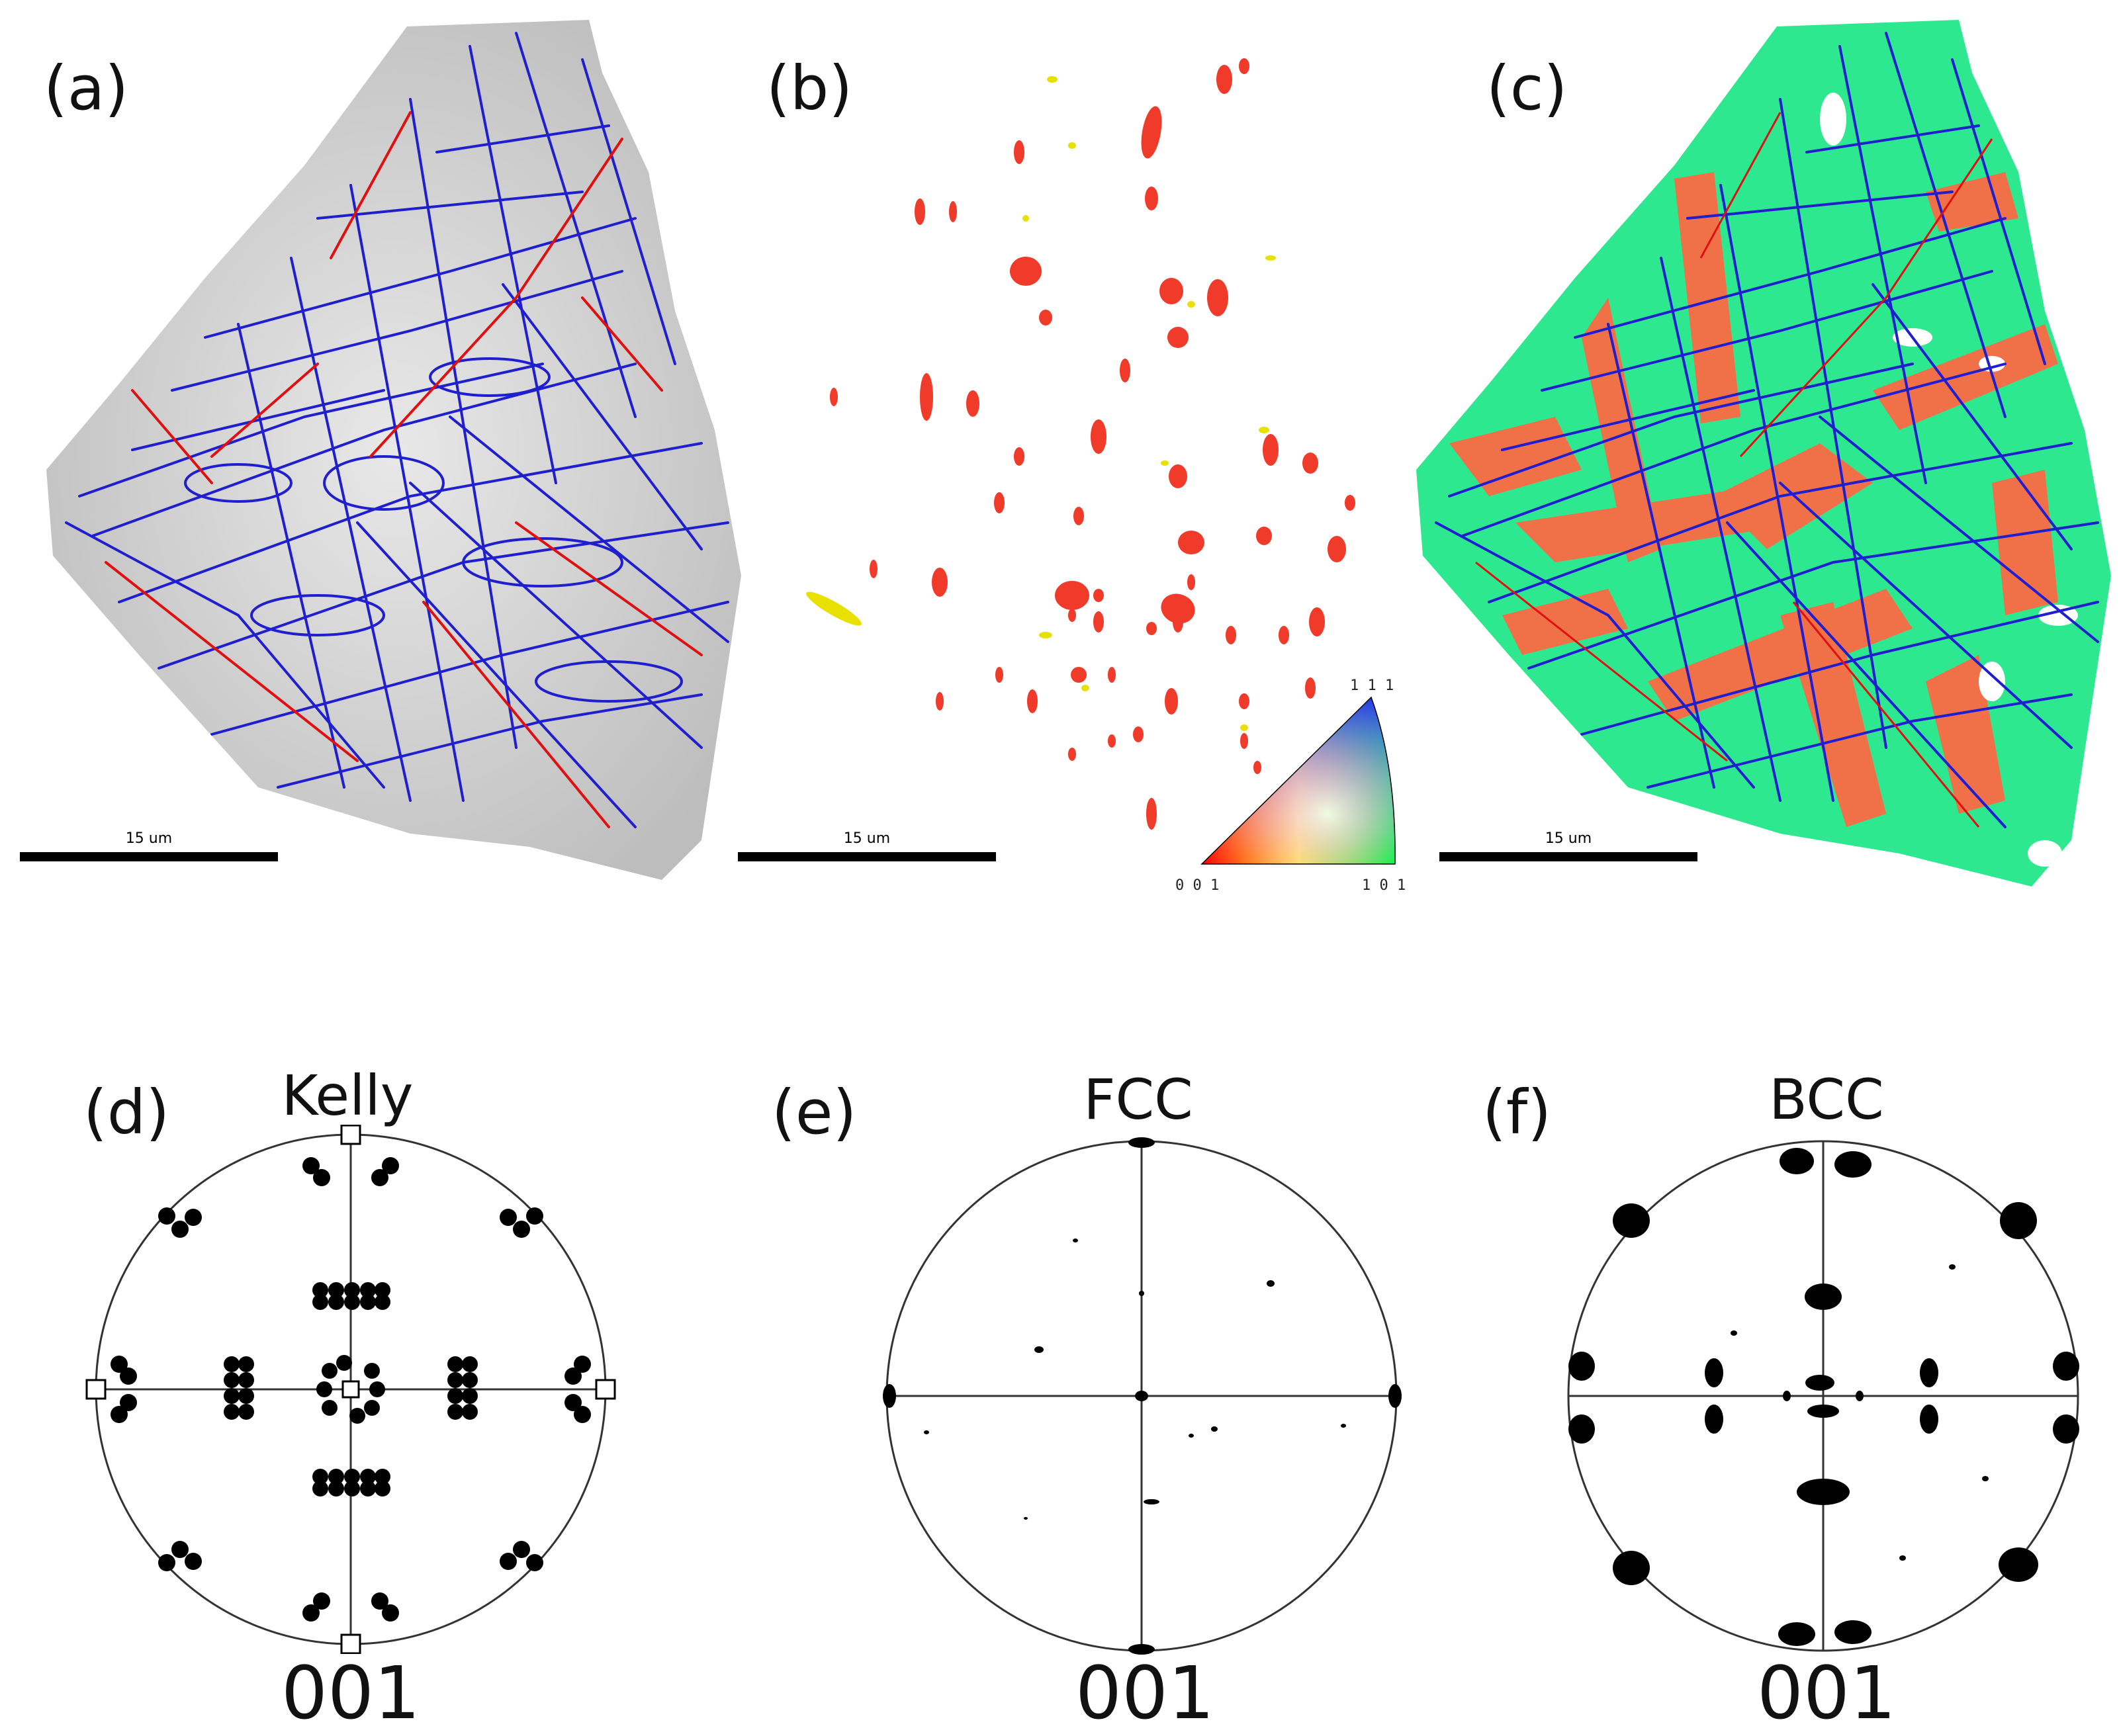 This screenshot has width=2119, height=1736. I want to click on ipf-label-001: 0 0 1, so click(1197, 885).